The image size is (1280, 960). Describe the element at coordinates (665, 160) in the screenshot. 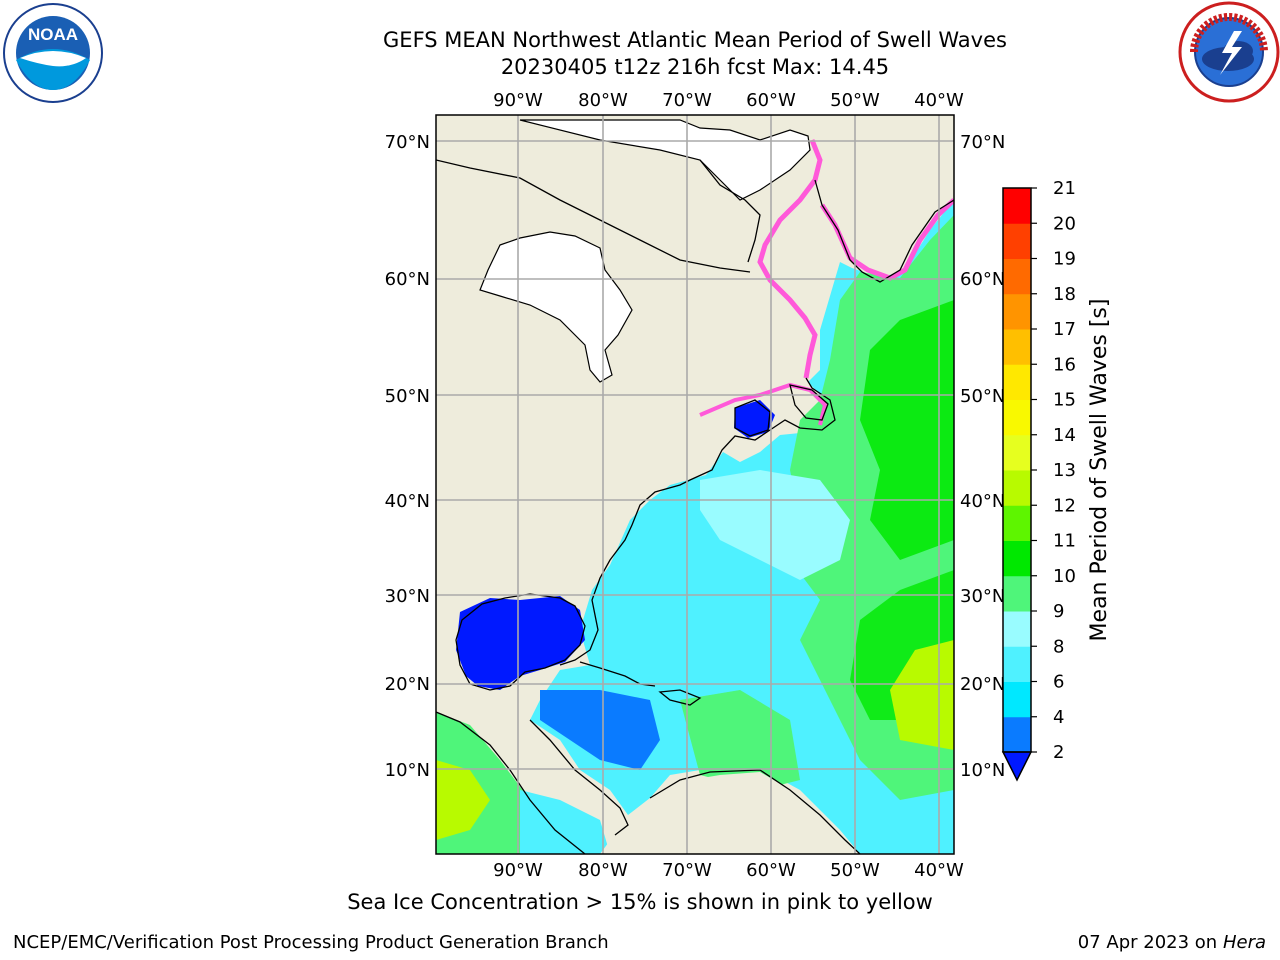

I see `arctic-ocean` at that location.